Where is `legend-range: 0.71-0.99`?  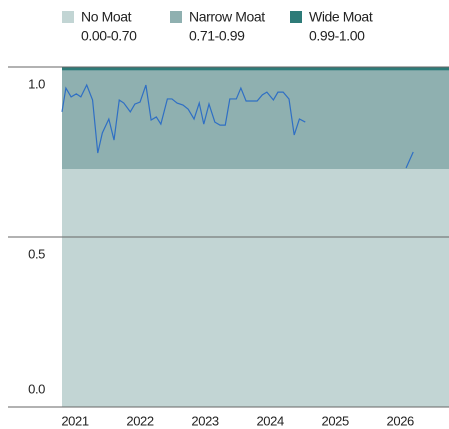
legend-range: 0.71-0.99 is located at coordinates (217, 36).